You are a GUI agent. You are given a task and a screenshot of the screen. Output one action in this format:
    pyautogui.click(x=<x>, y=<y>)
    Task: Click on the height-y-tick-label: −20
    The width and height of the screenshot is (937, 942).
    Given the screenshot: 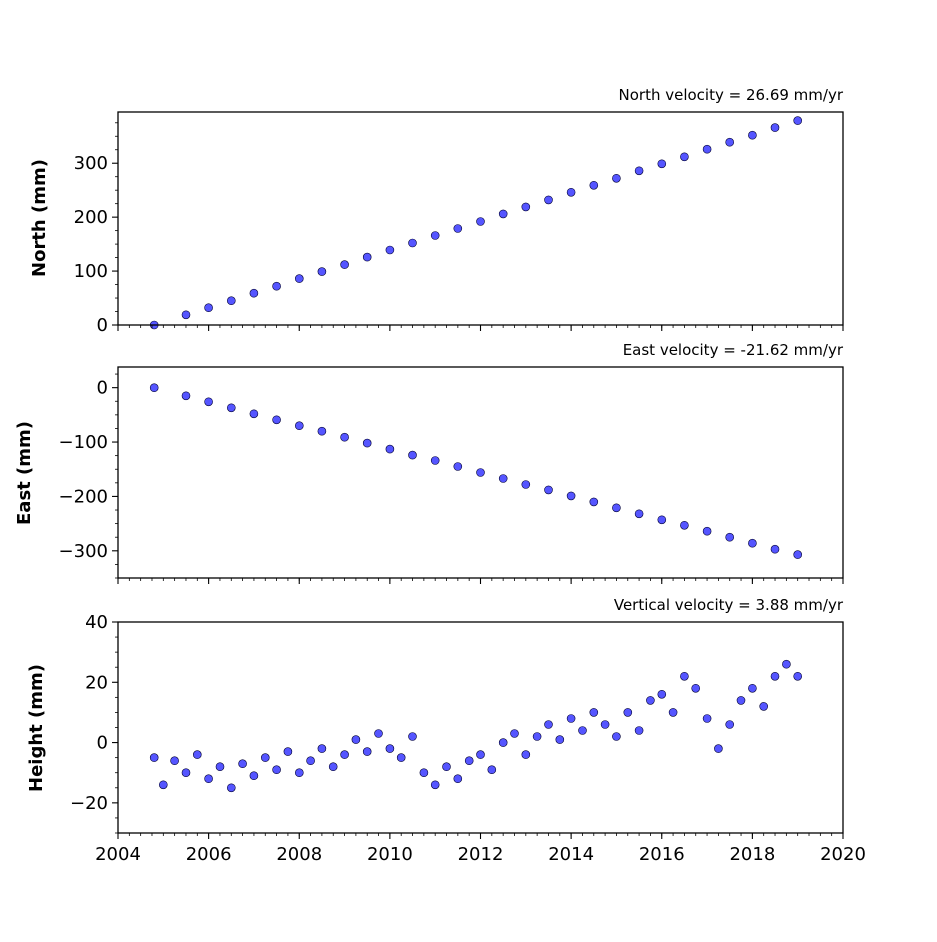 What is the action you would take?
    pyautogui.click(x=89, y=803)
    